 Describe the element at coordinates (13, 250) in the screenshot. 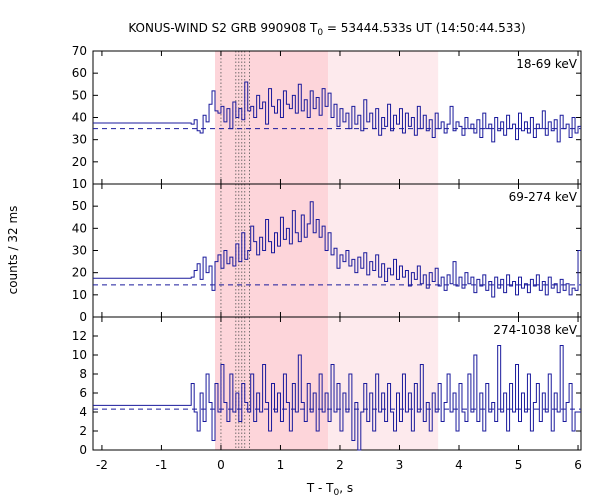

I see `y-axis-label: counts / 32 ms` at that location.